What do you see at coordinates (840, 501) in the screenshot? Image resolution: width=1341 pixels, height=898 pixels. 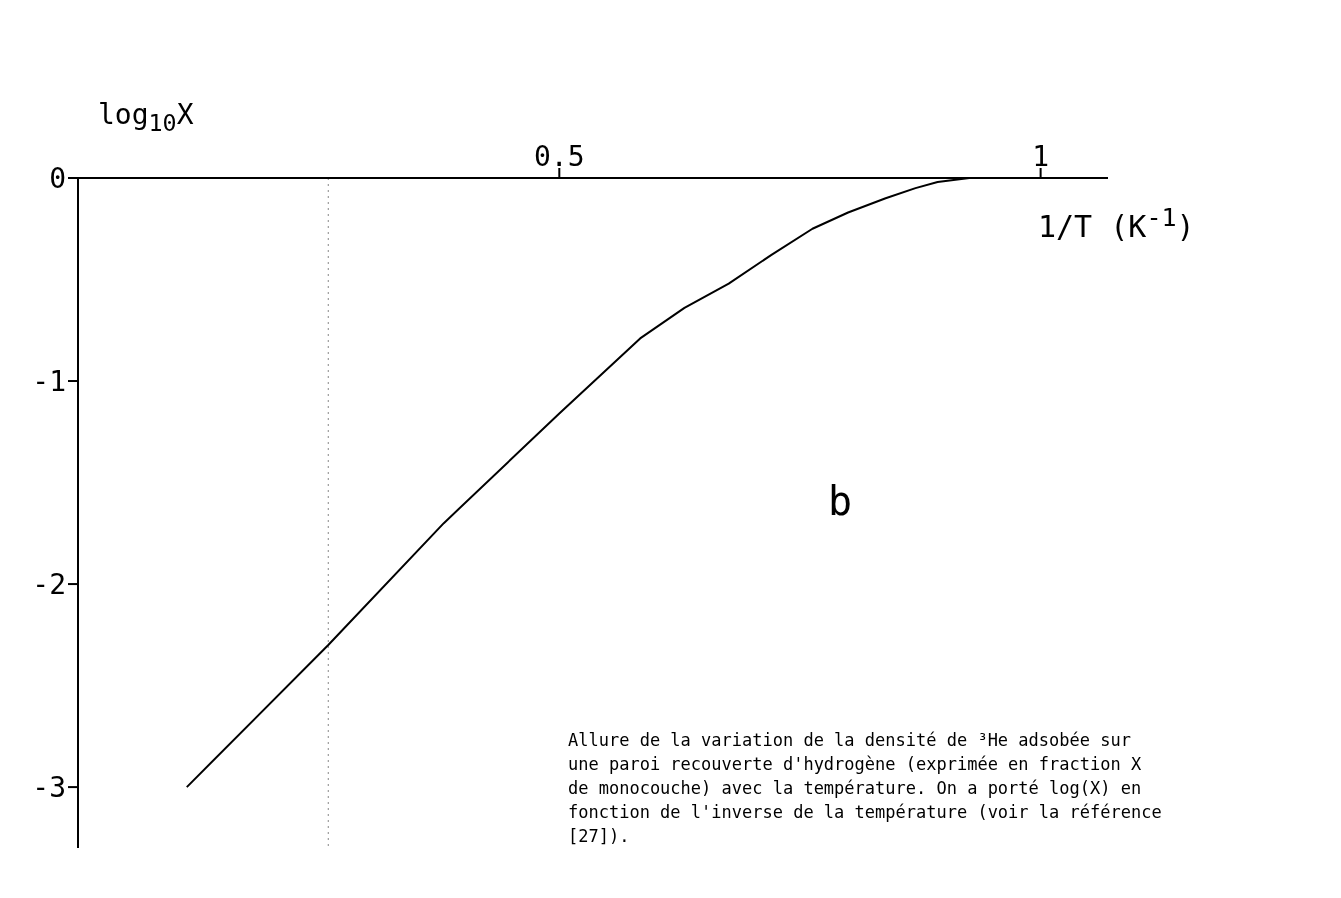 I see `annotation: b` at bounding box center [840, 501].